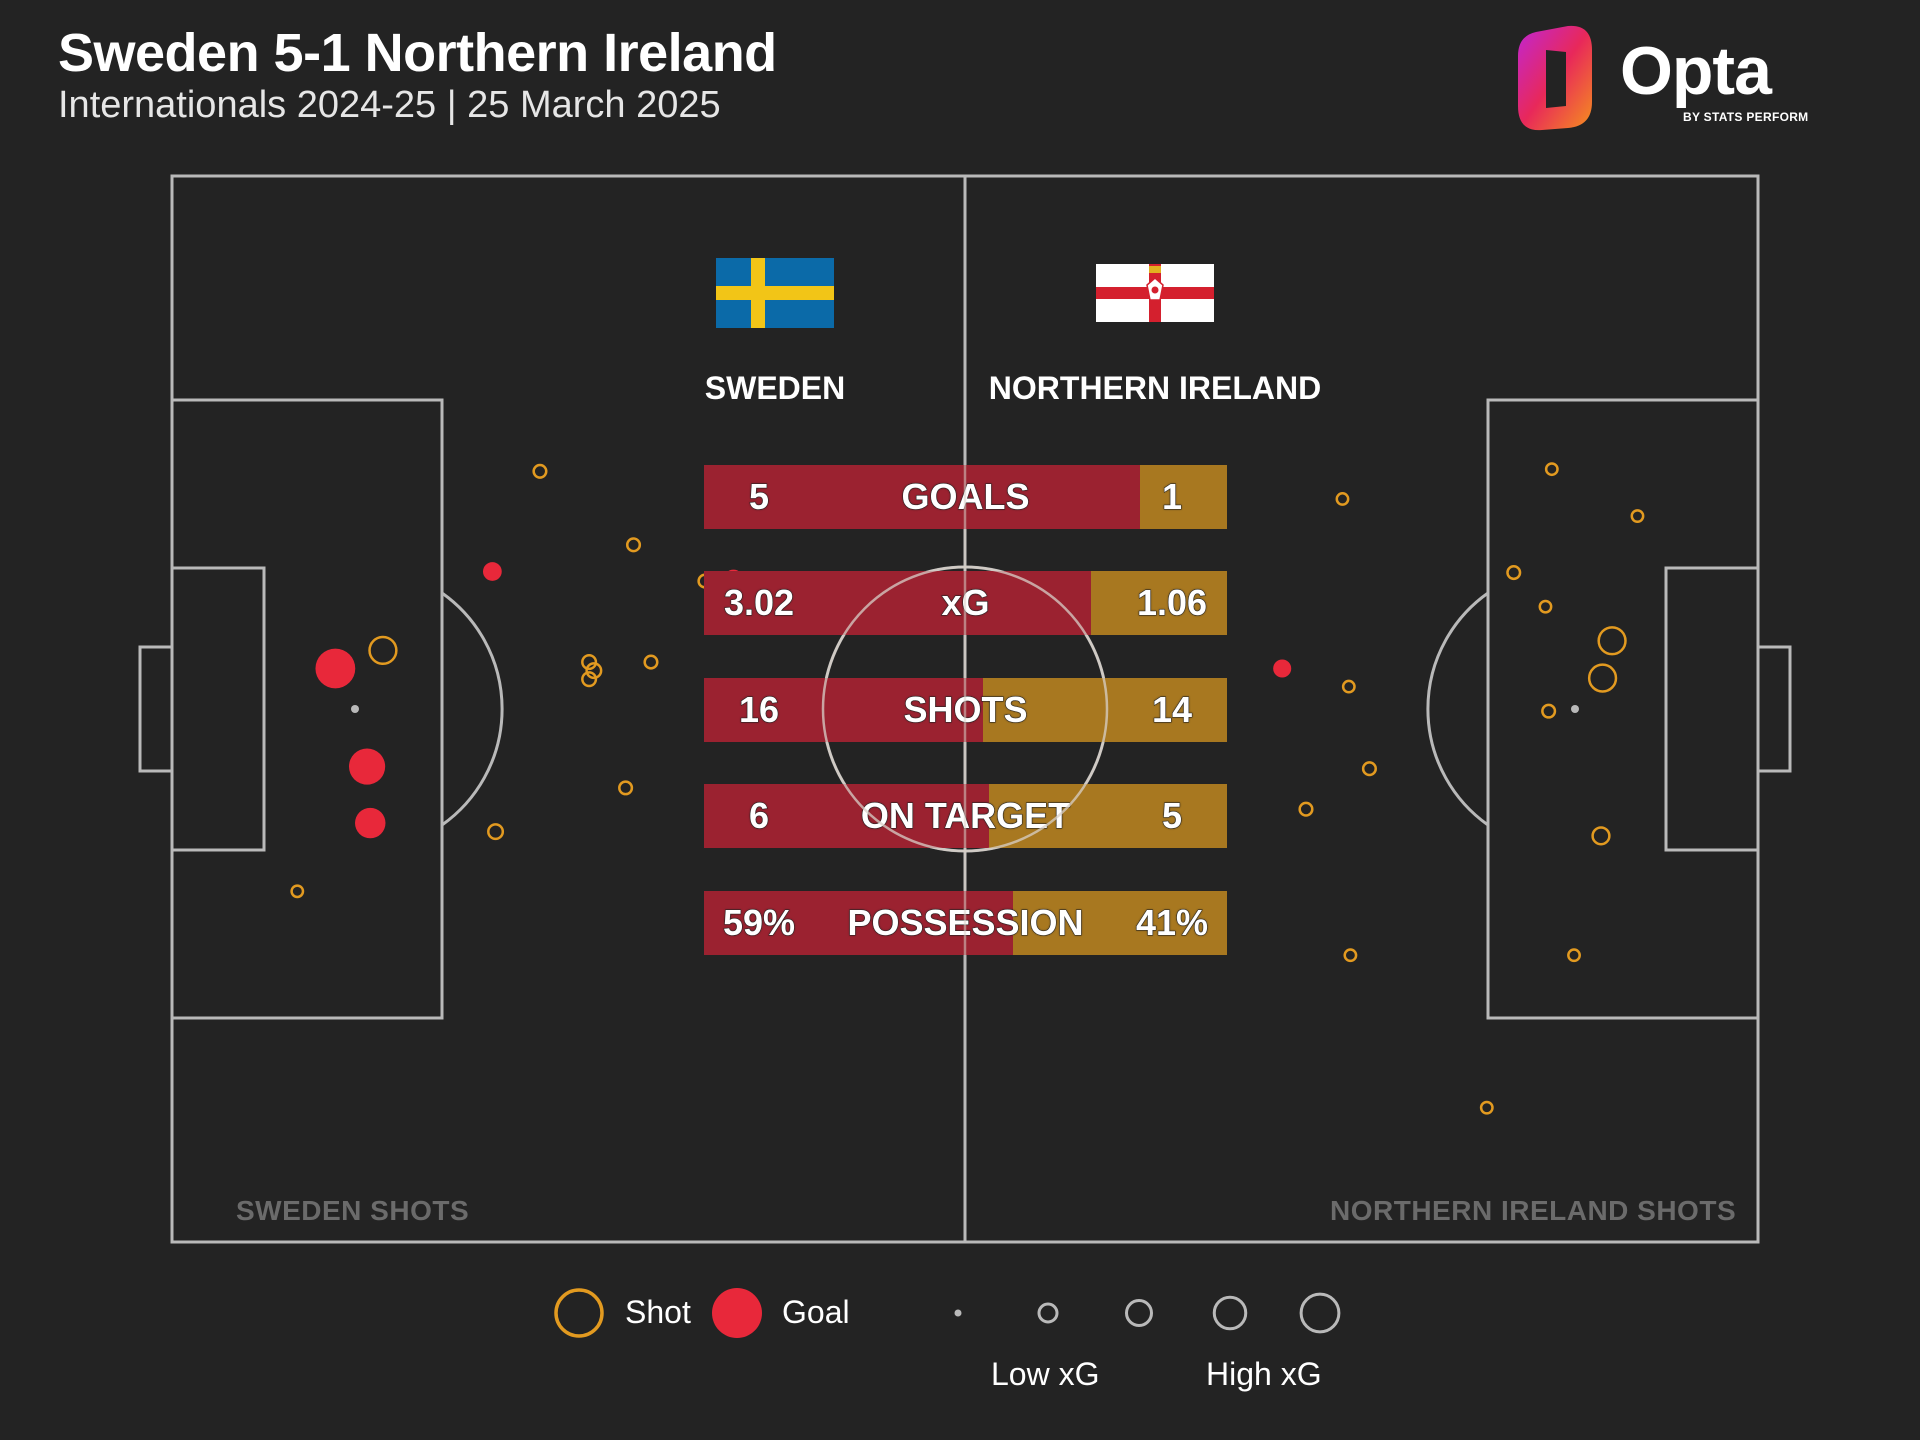  Describe the element at coordinates (1172, 923) in the screenshot. I see `away-stat-value: 41%` at that location.